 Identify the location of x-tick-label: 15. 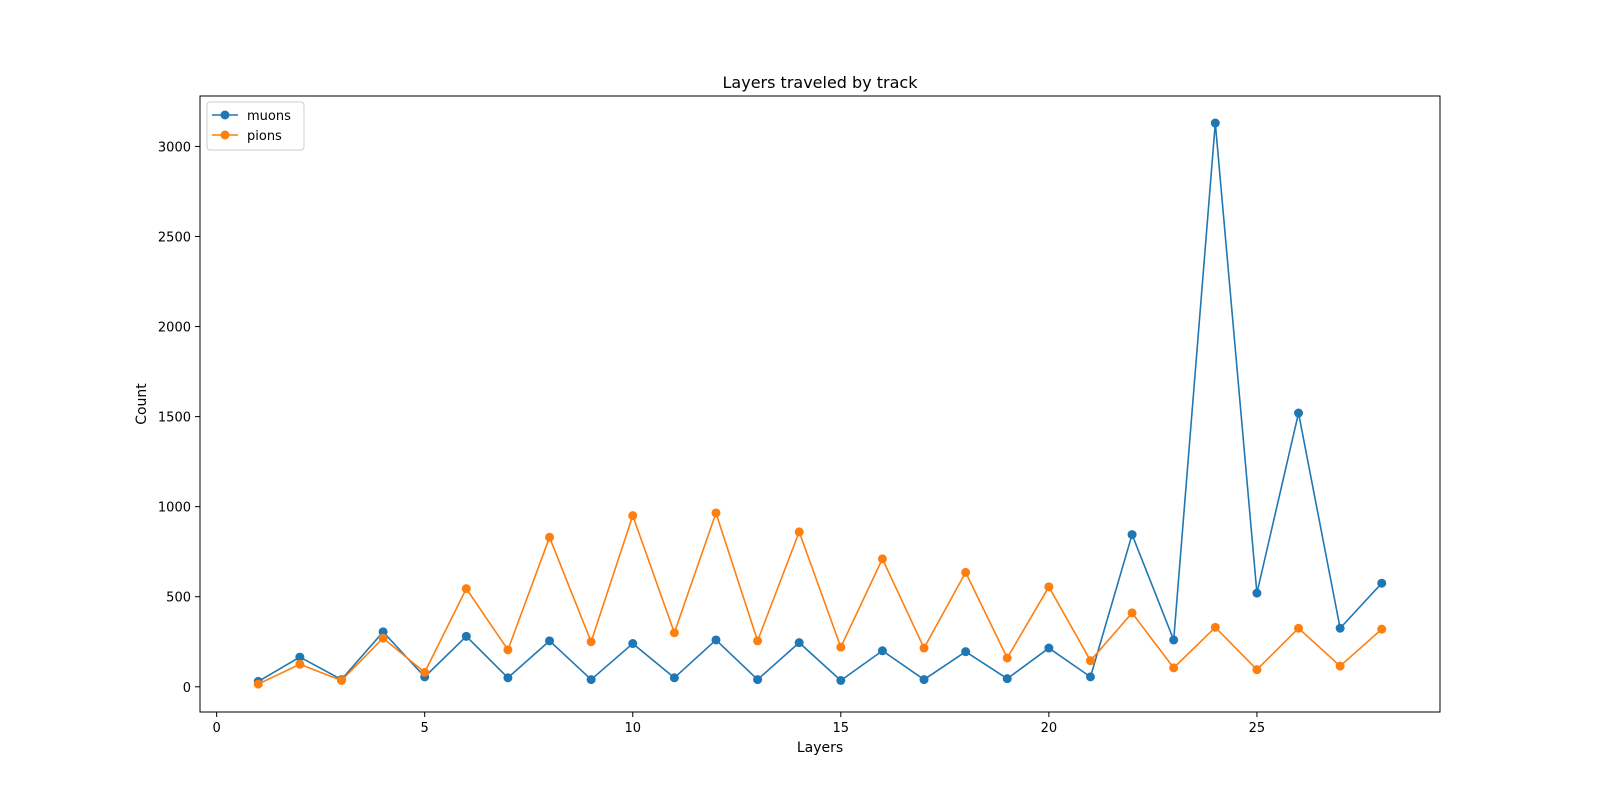
(841, 728).